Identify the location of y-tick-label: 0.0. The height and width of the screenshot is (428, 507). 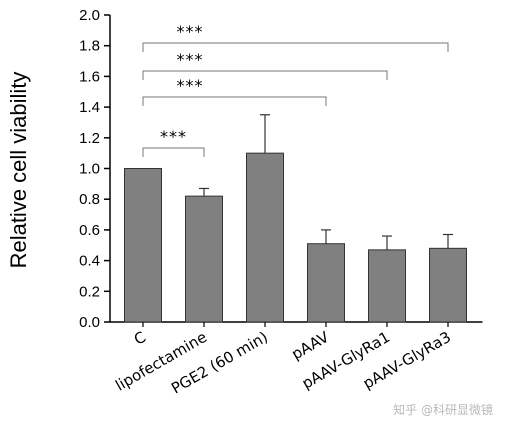
(89, 322).